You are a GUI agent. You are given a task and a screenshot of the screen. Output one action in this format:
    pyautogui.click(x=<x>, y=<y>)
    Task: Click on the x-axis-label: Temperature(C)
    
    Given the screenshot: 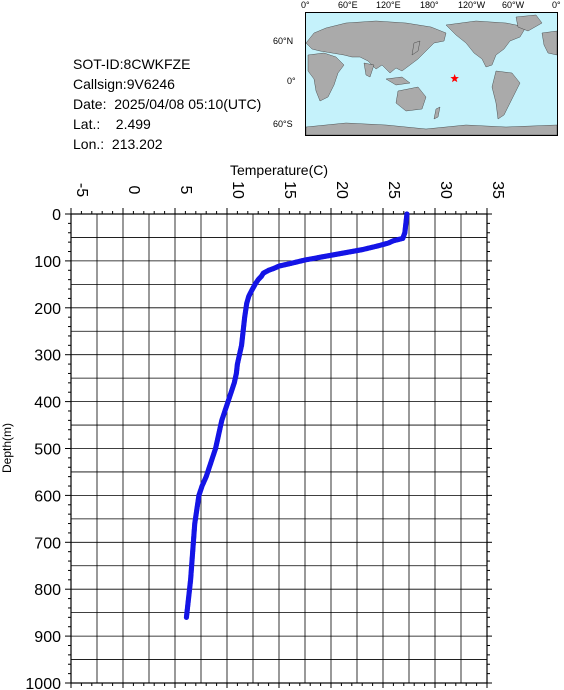 What is the action you would take?
    pyautogui.click(x=279, y=170)
    